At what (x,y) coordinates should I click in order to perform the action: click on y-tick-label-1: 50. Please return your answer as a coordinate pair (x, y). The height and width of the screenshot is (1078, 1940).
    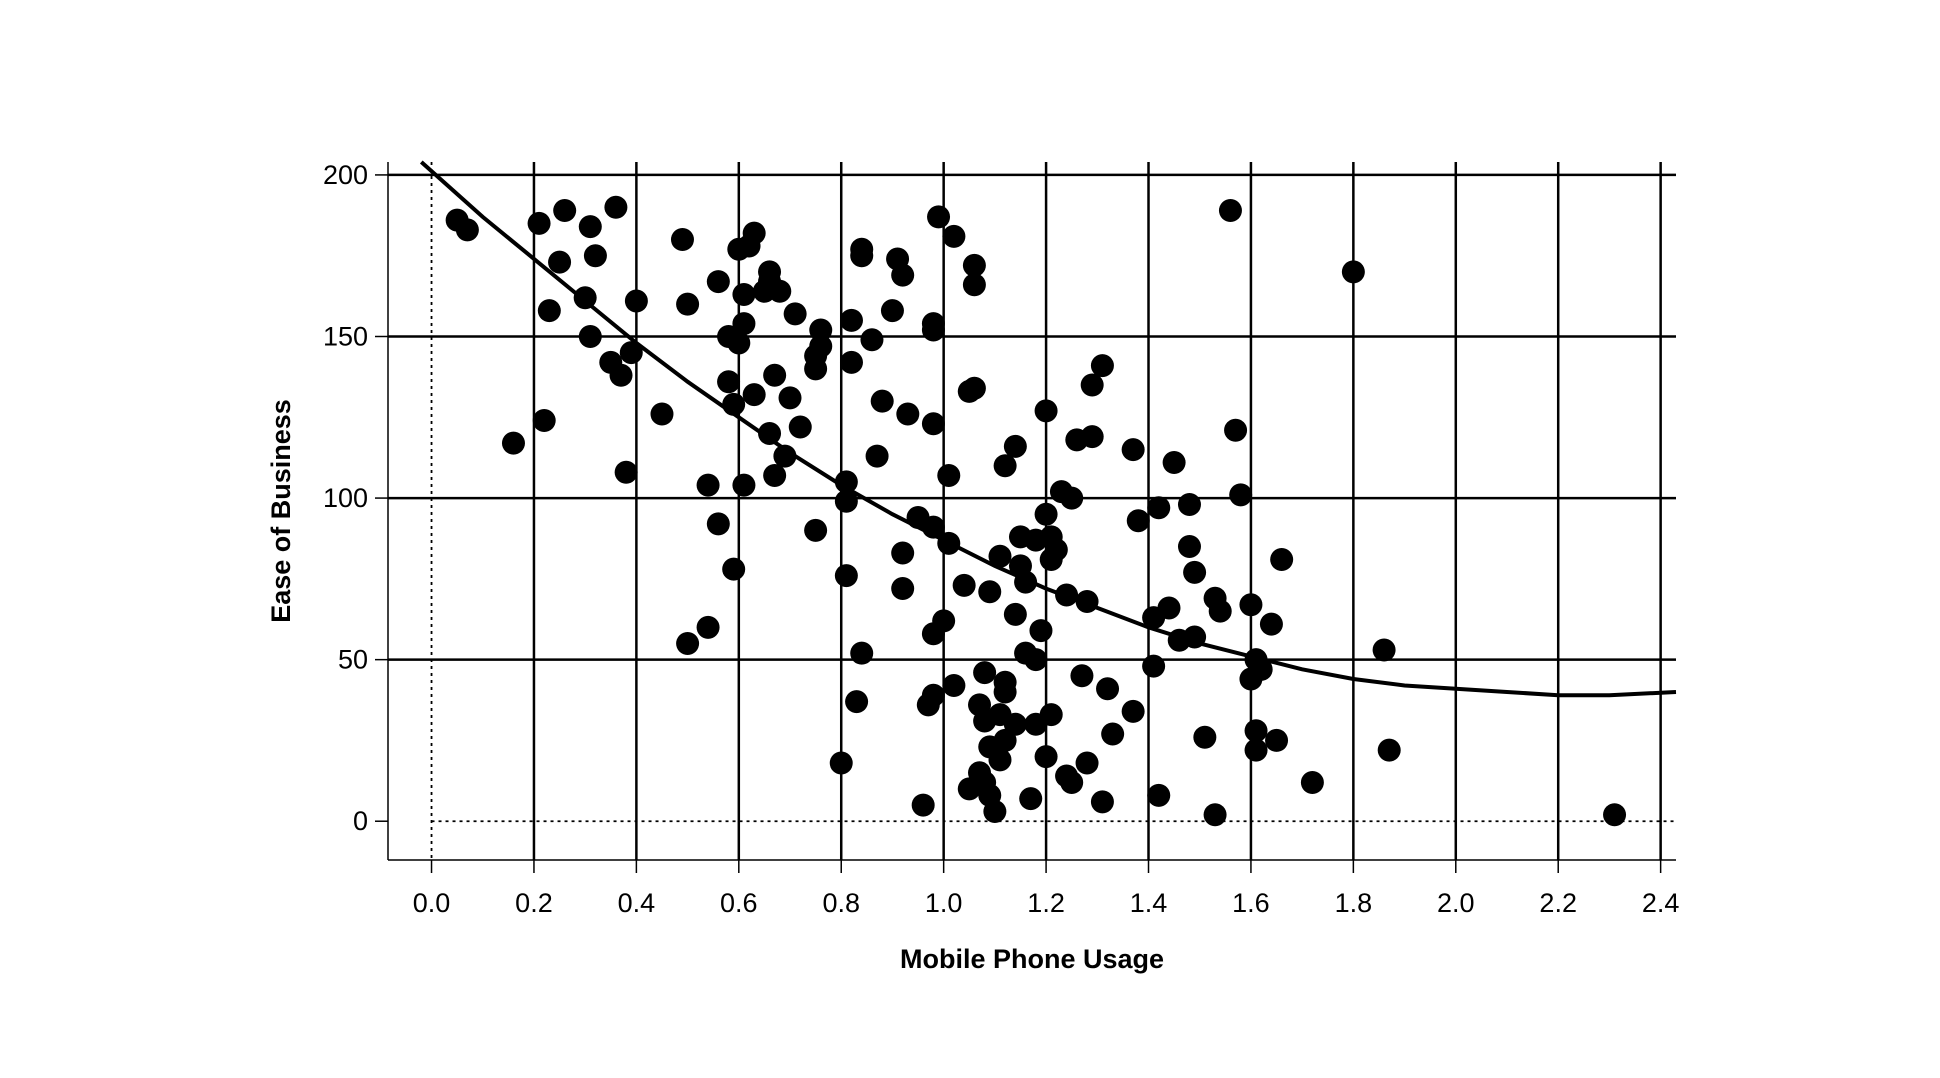
    Looking at the image, I should click on (353, 660).